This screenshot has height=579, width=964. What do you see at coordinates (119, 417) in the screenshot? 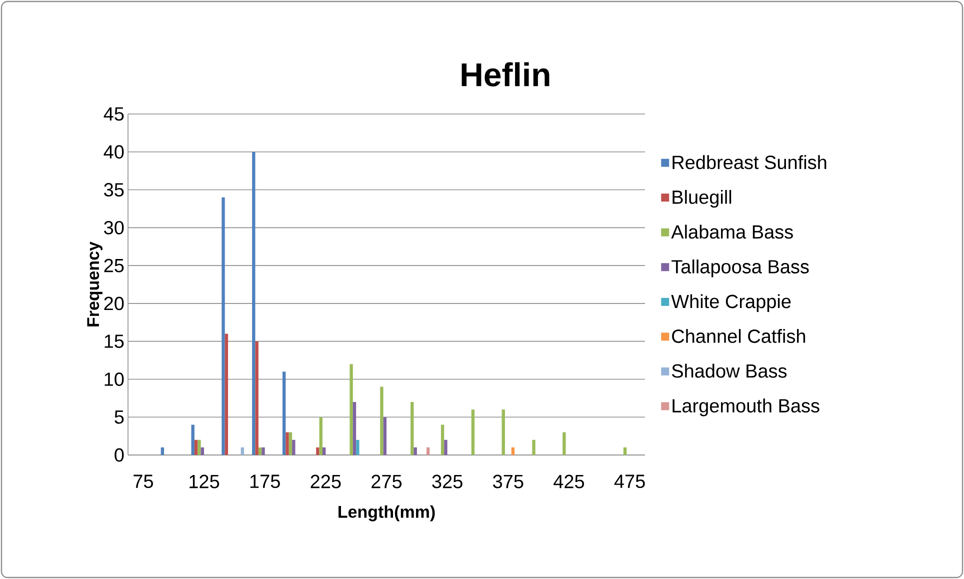
I see `y-tick-label: 5` at bounding box center [119, 417].